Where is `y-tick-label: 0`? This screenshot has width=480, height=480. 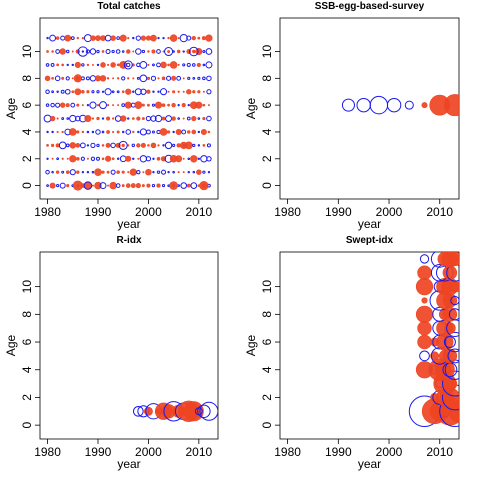
y-tick-label: 0 is located at coordinates (27, 424).